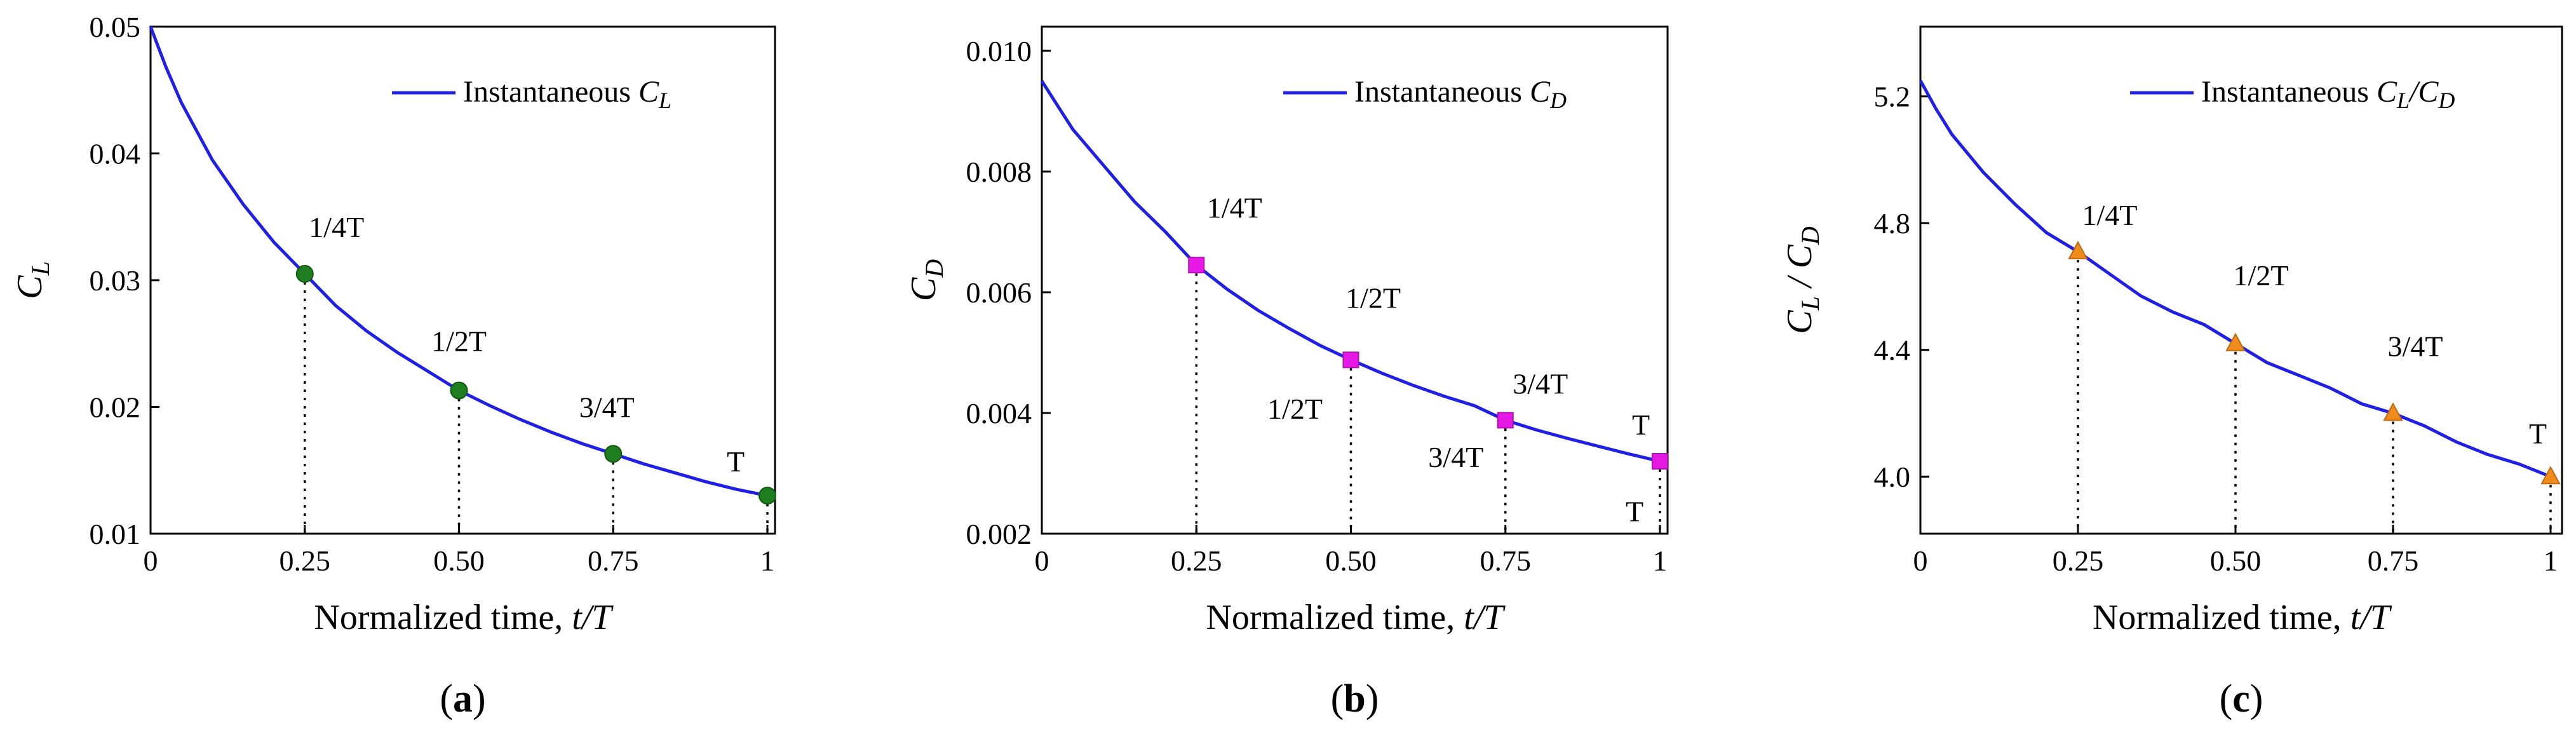 This screenshot has width=2576, height=737. Describe the element at coordinates (1810, 235) in the screenshot. I see `y-axis-label-sub2: D` at that location.